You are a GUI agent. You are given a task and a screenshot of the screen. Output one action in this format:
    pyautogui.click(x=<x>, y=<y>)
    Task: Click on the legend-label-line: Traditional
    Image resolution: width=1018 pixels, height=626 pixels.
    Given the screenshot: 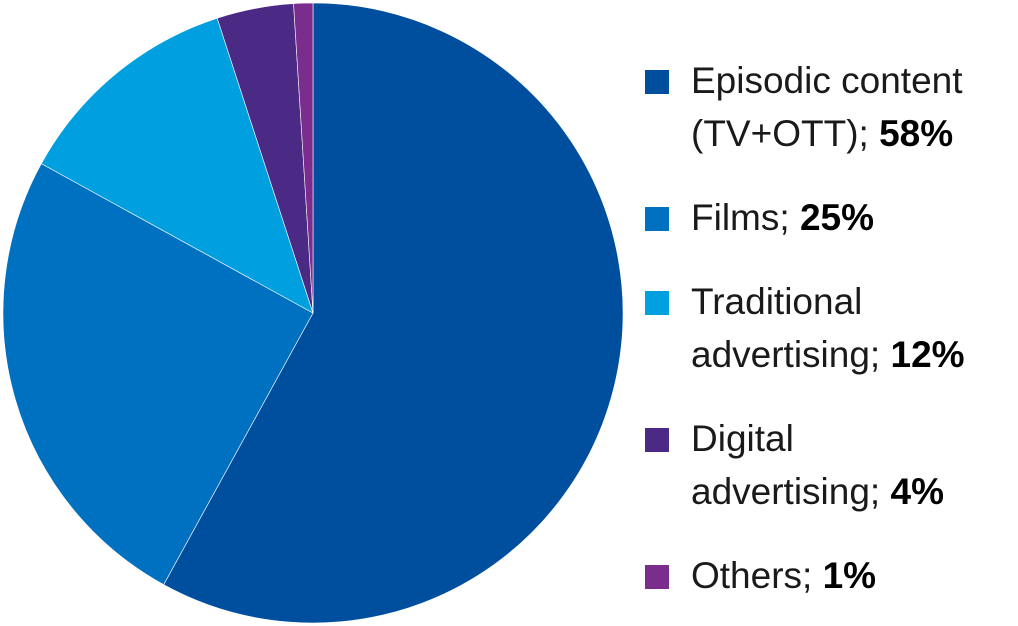 What is the action you would take?
    pyautogui.click(x=777, y=301)
    